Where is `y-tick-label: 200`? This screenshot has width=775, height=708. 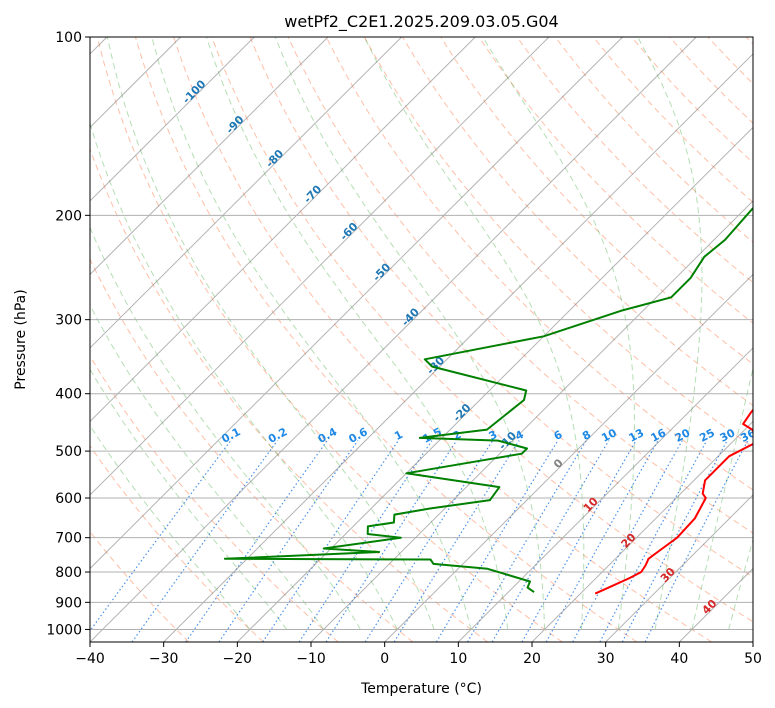 y-tick-label: 200 is located at coordinates (68, 216).